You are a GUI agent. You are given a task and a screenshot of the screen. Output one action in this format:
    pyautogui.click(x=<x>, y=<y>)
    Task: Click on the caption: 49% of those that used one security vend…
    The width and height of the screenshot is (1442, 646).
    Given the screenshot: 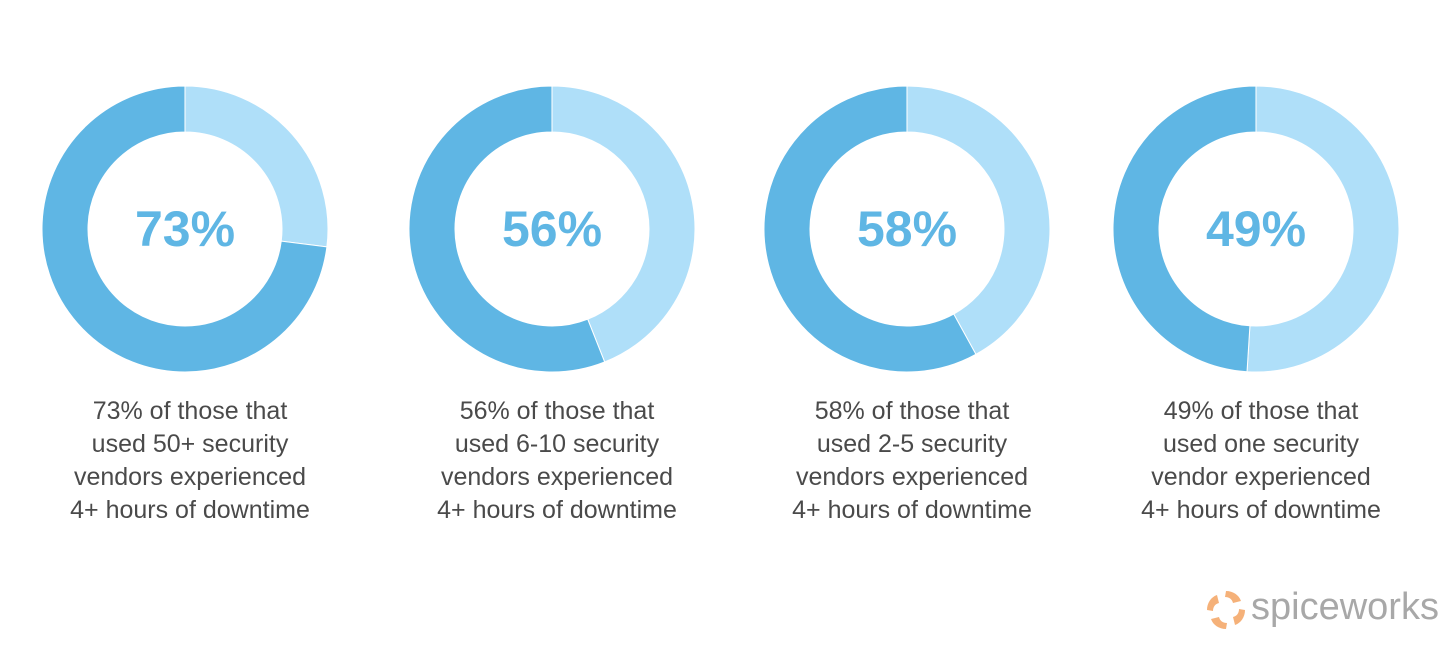 What is the action you would take?
    pyautogui.click(x=1256, y=461)
    